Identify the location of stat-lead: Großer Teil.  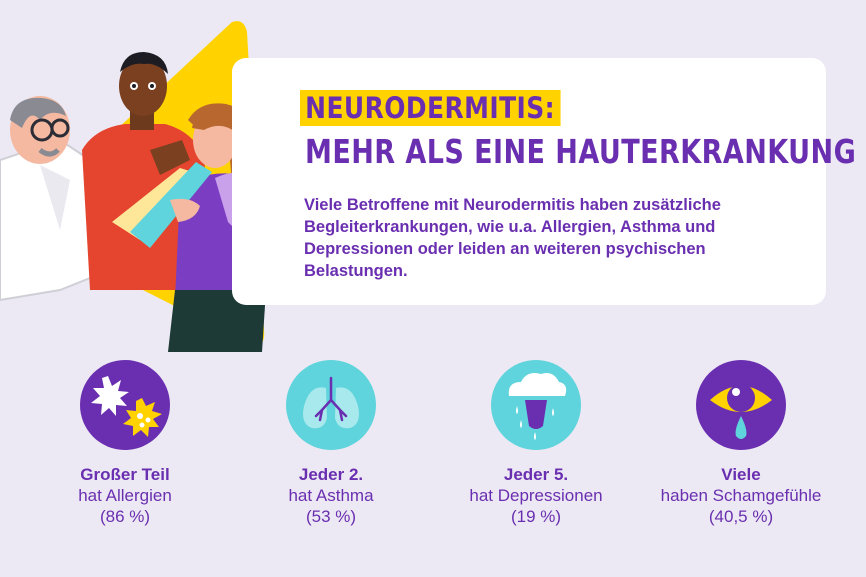
(125, 474).